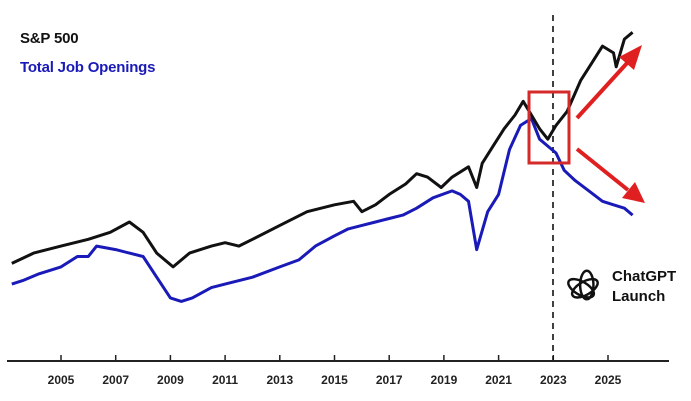 Image resolution: width=691 pixels, height=401 pixels. I want to click on x-tick-label: 2021, so click(498, 380).